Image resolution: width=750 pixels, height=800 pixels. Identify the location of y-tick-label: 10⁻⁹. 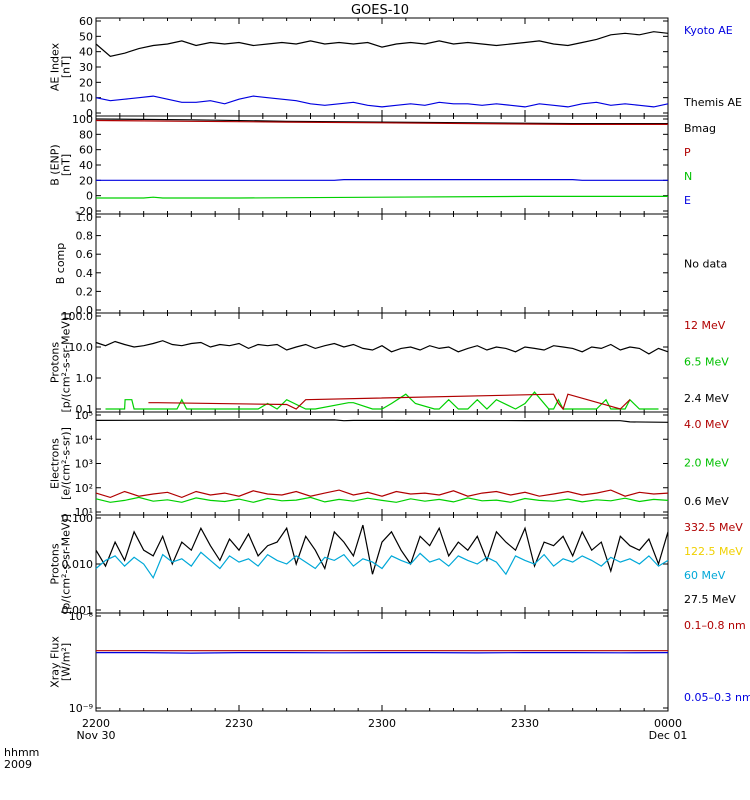
(81, 708).